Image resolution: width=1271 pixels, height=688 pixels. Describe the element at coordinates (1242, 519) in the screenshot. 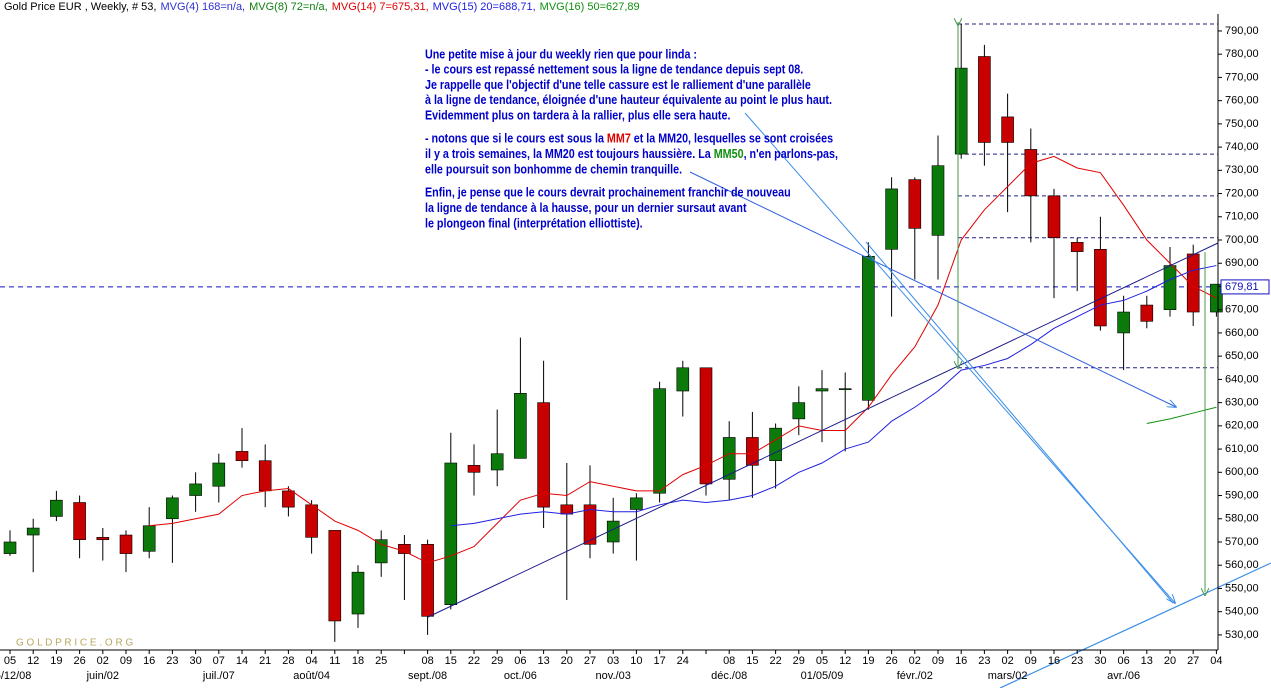

I see `y-tick-label: 580,00` at that location.